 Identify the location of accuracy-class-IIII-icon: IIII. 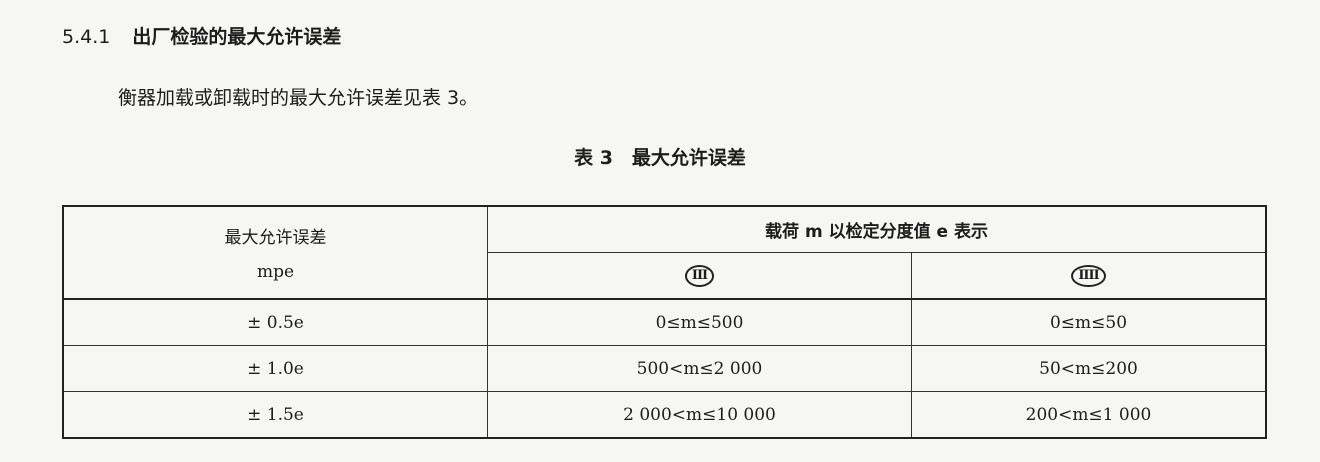
(1088, 276).